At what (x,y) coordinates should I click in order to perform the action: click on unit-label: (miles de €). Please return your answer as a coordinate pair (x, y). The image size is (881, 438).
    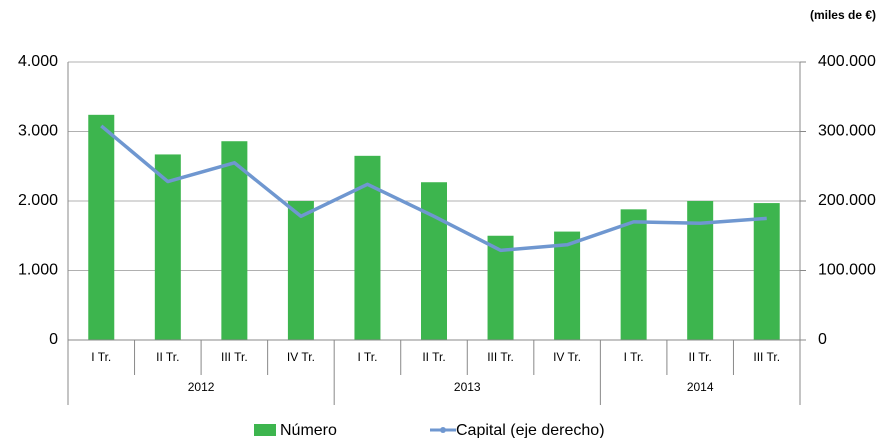
    Looking at the image, I should click on (843, 15).